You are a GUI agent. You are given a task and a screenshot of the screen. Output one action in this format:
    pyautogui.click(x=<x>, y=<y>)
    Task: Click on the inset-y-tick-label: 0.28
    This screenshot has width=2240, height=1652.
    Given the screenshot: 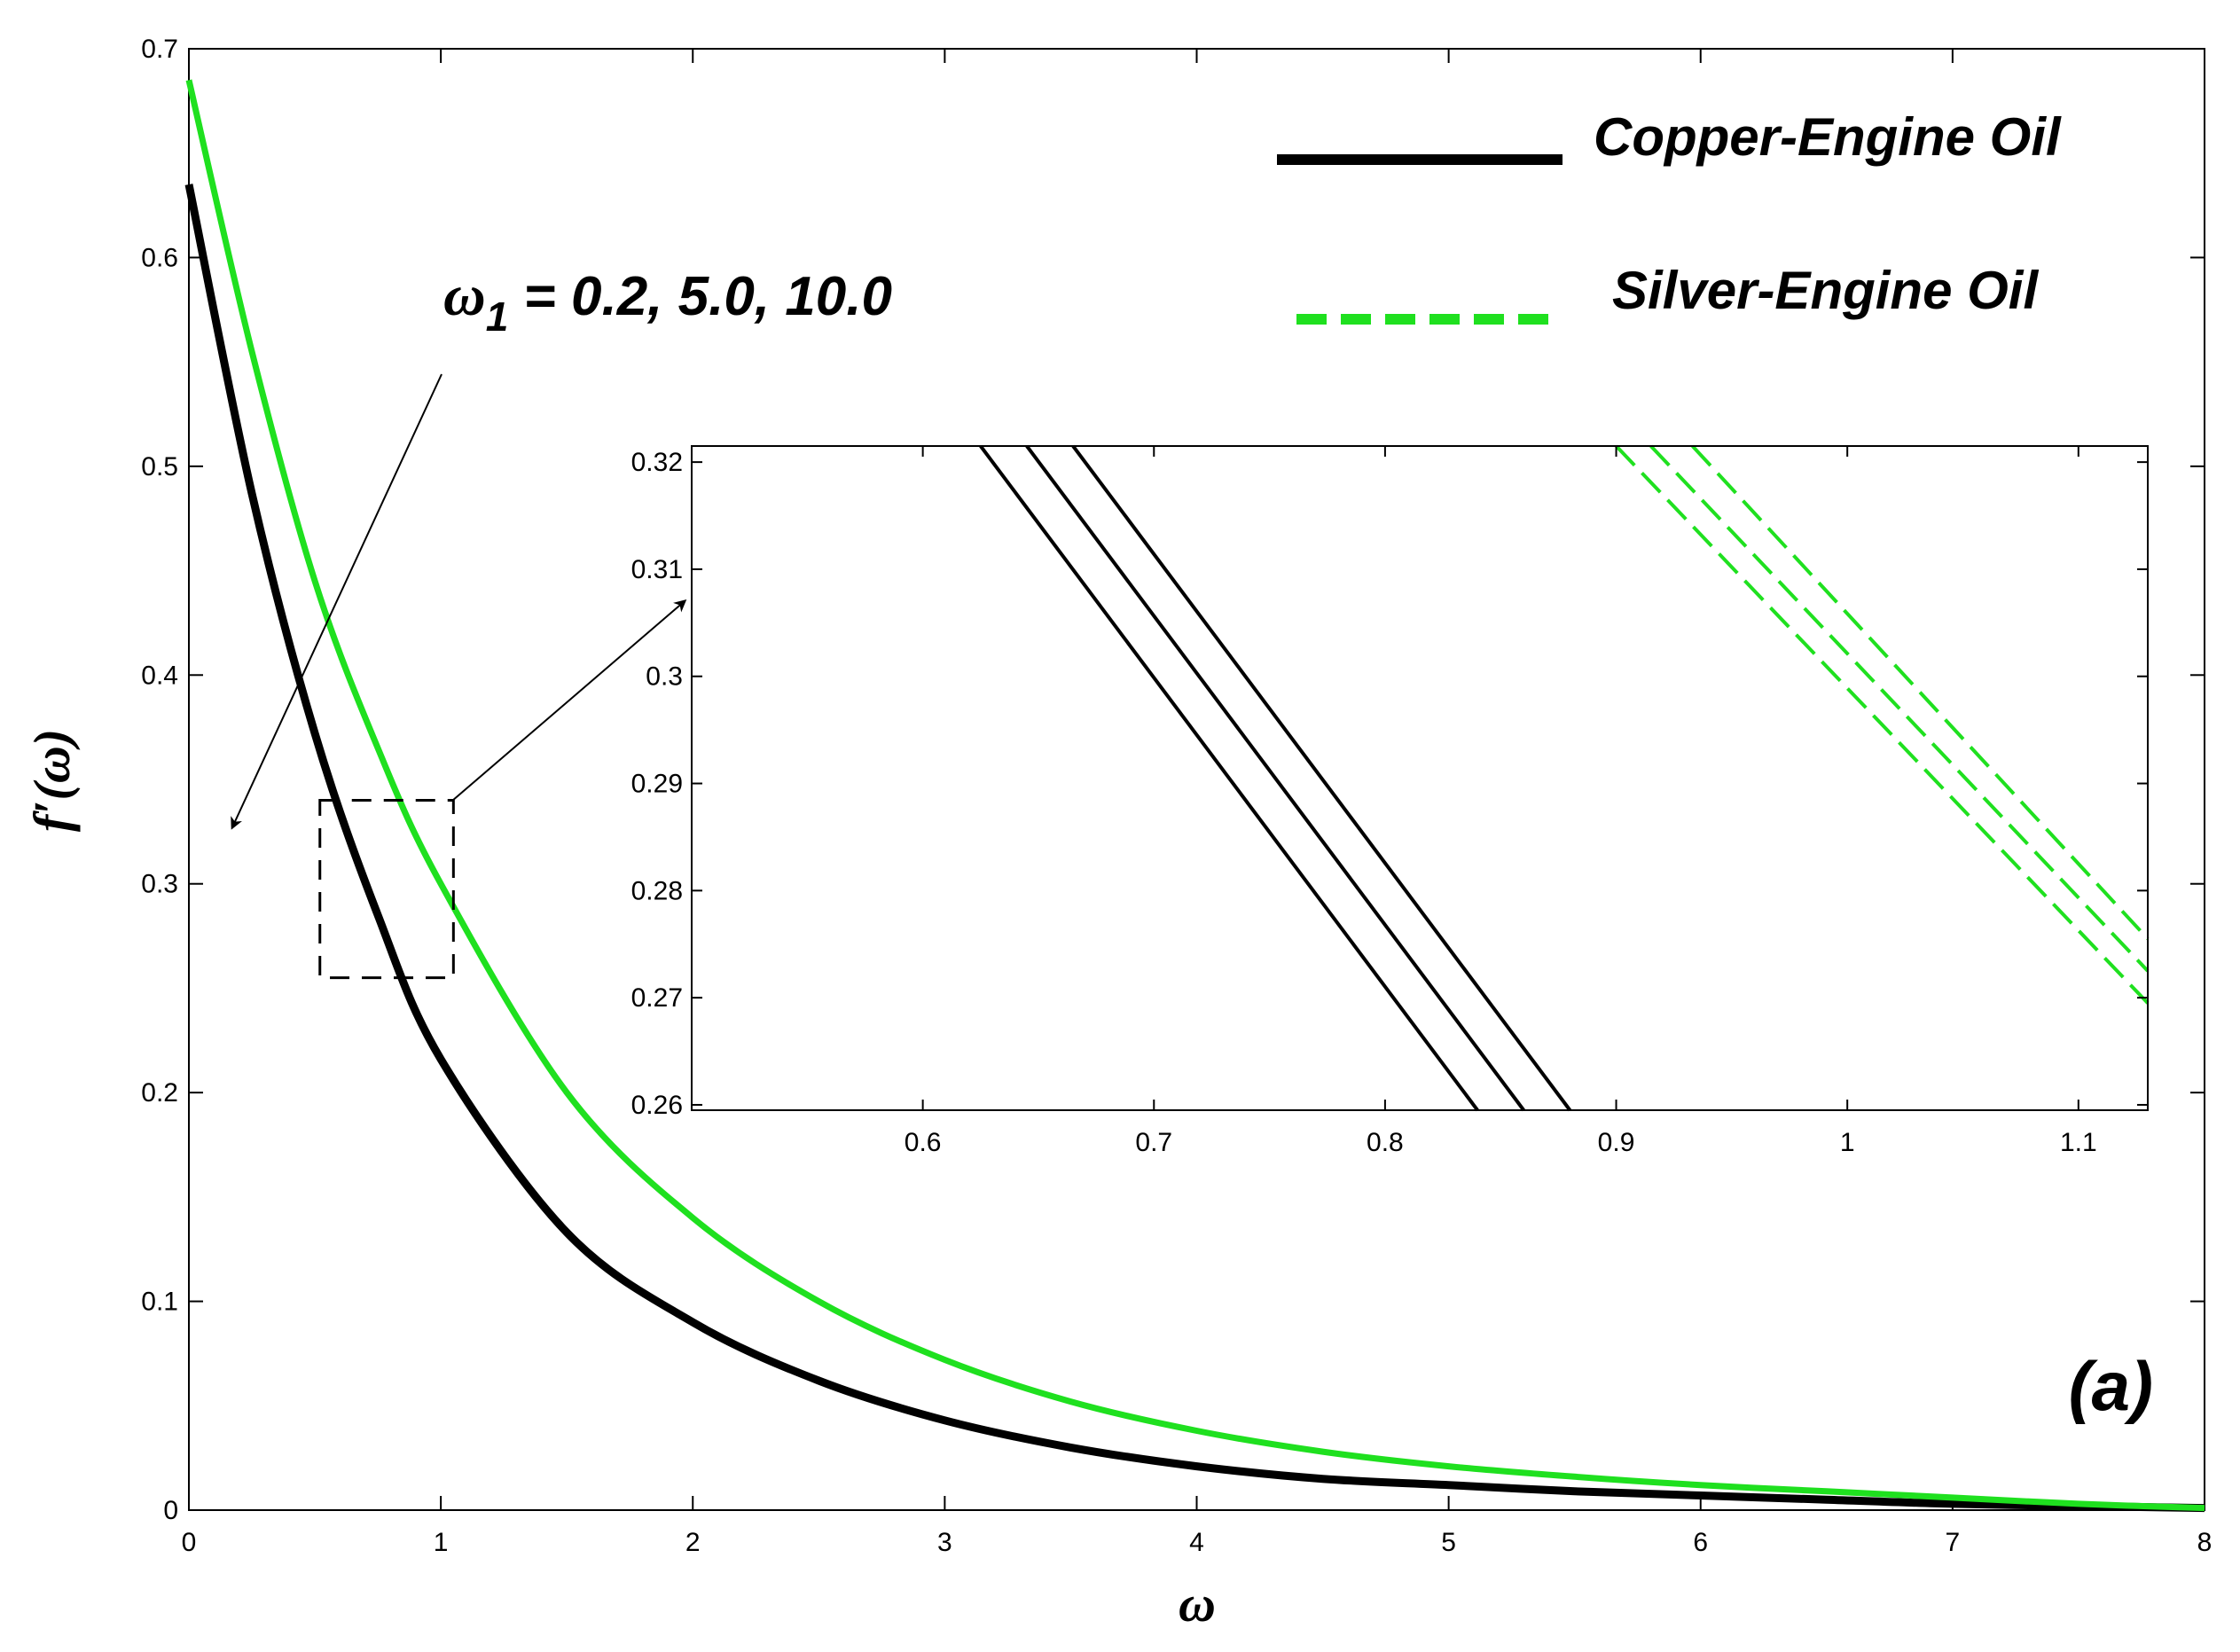 What is the action you would take?
    pyautogui.click(x=657, y=890)
    